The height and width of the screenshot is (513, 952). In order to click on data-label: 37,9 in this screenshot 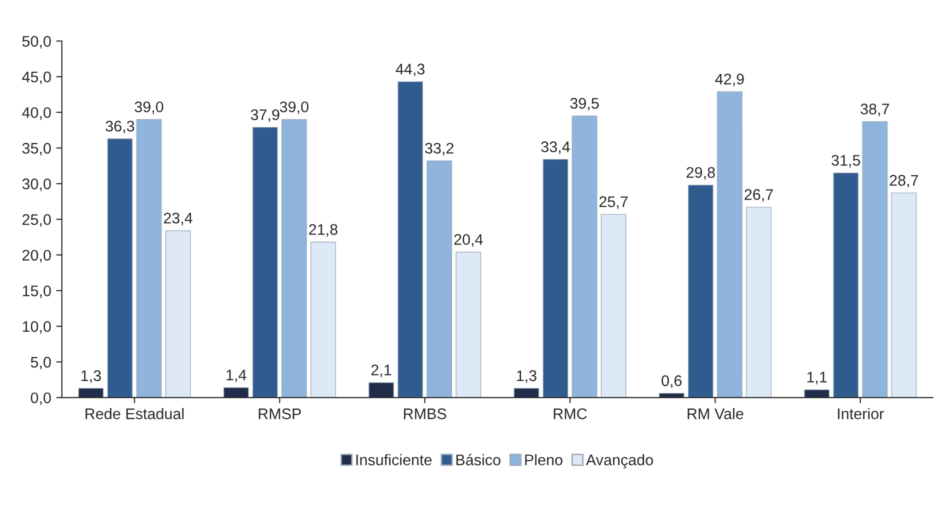, I will do `click(265, 115)`.